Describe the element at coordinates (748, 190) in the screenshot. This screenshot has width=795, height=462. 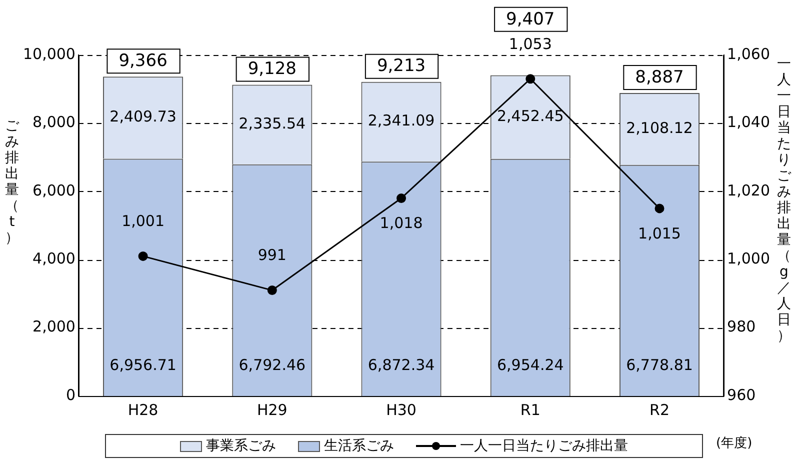
I see `y2-tick-label: 1,020` at that location.